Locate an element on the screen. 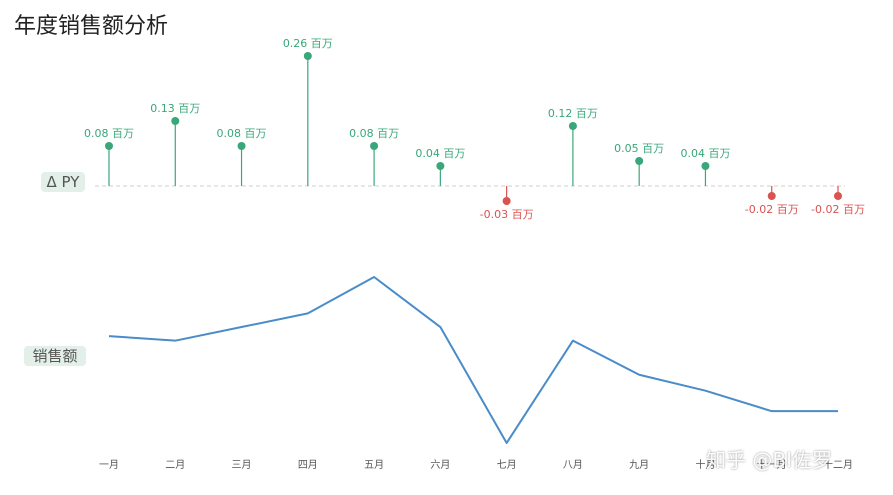 The image size is (893, 495). delta-data-label: 0.26 百万 is located at coordinates (308, 43).